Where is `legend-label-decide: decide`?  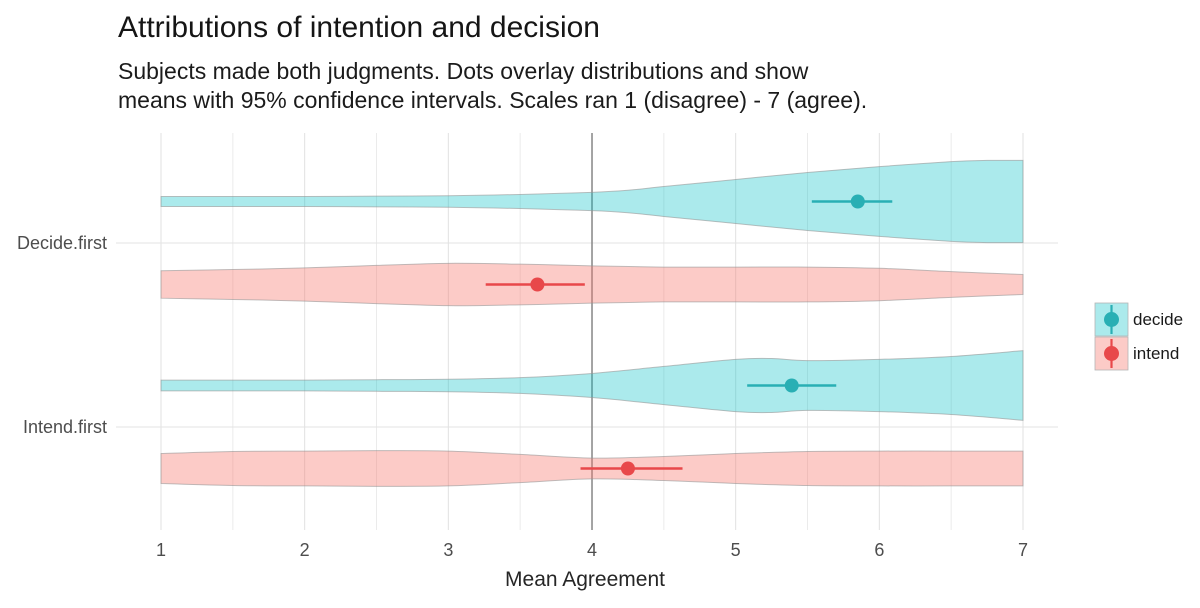
legend-label-decide: decide is located at coordinates (1158, 319).